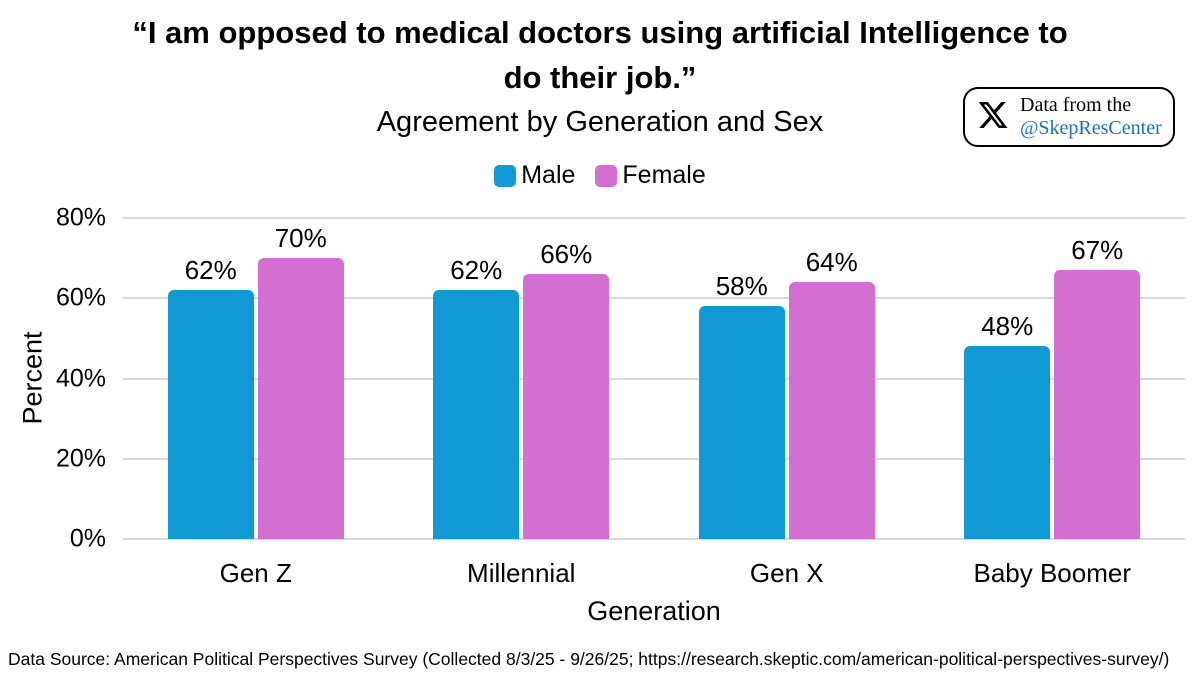 The image size is (1200, 675). Describe the element at coordinates (654, 611) in the screenshot. I see `x-axis-title: Generation` at that location.